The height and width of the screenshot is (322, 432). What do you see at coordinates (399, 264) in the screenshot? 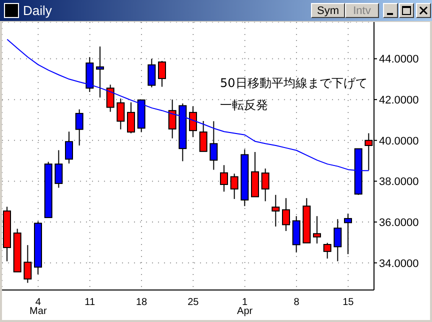
I see `y-tick-label: 34.0000` at bounding box center [399, 264].